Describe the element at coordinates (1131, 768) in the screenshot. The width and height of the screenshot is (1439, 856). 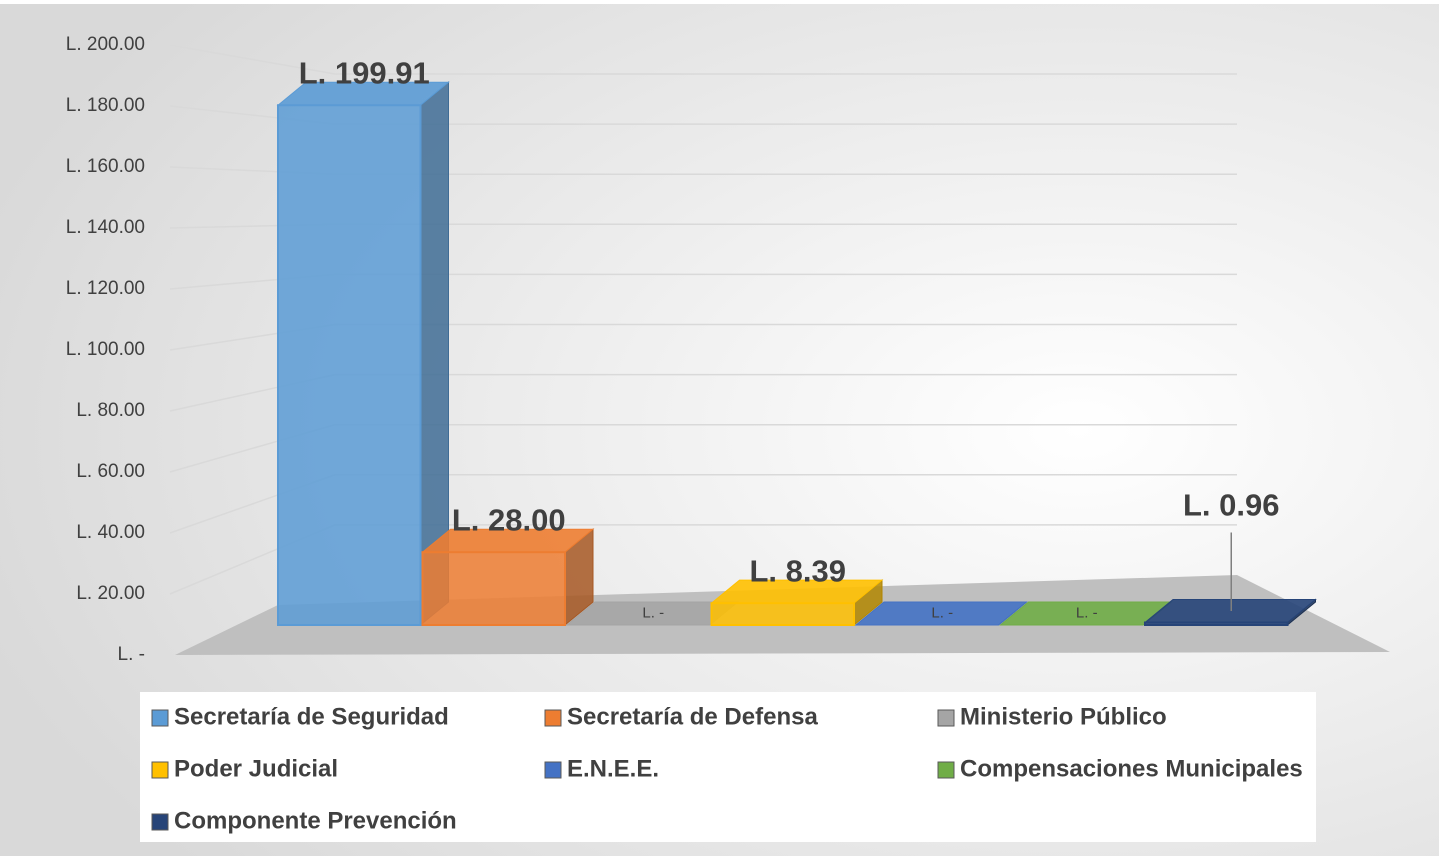
I see `legend-label: Compensaciones Municipales` at that location.